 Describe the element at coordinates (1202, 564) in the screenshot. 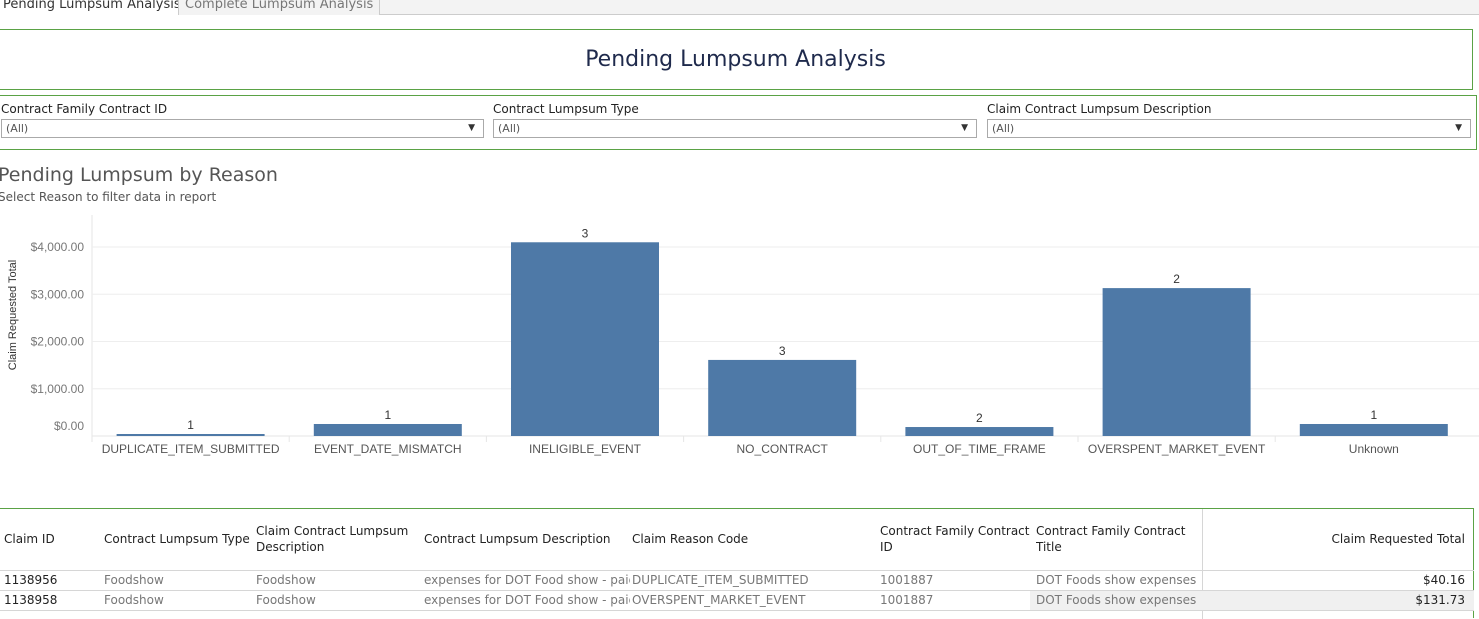

I see `column-divider` at that location.